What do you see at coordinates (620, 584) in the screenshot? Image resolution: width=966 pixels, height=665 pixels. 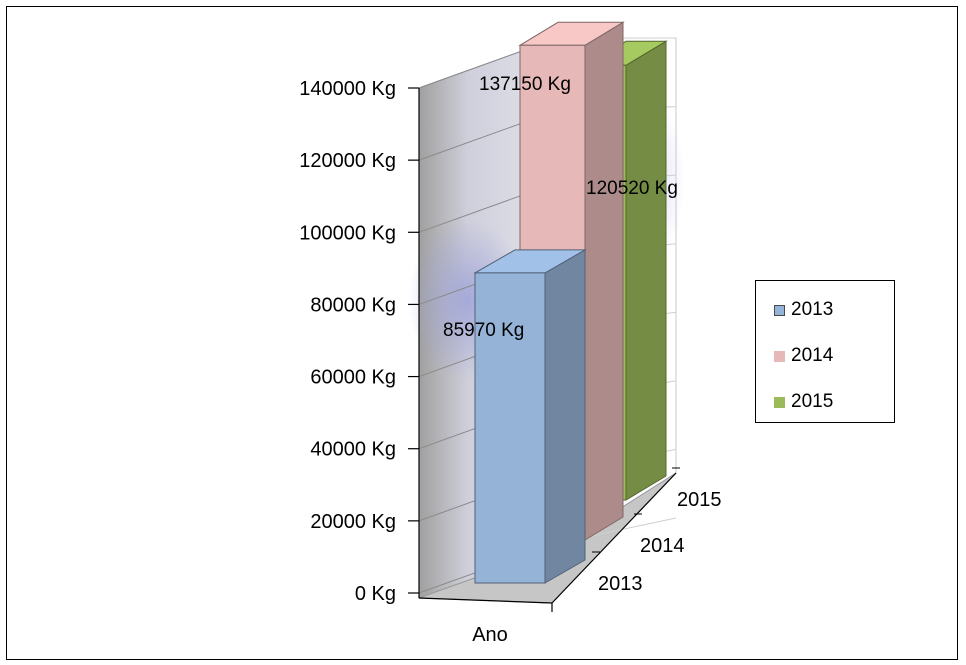 I see `depth-label: 2013` at bounding box center [620, 584].